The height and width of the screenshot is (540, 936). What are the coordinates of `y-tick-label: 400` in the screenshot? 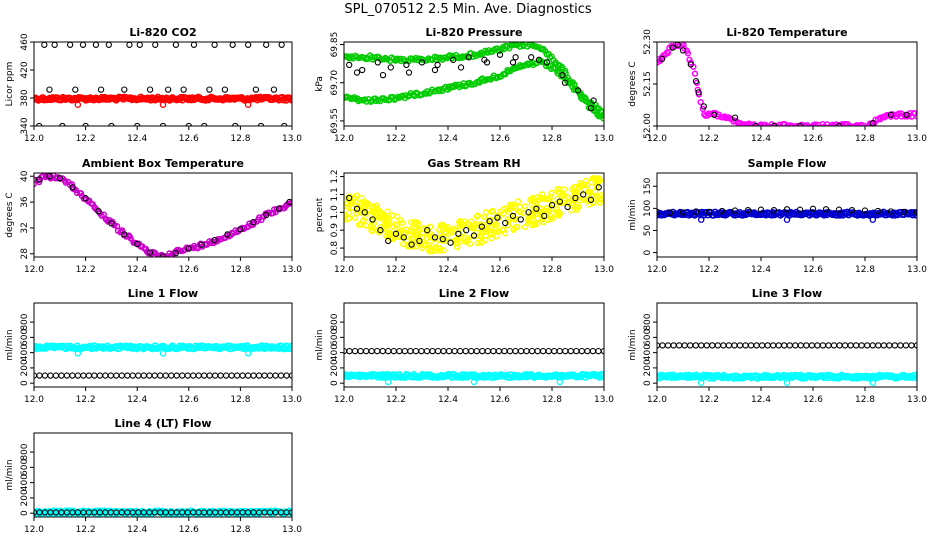 It's located at (25, 482).